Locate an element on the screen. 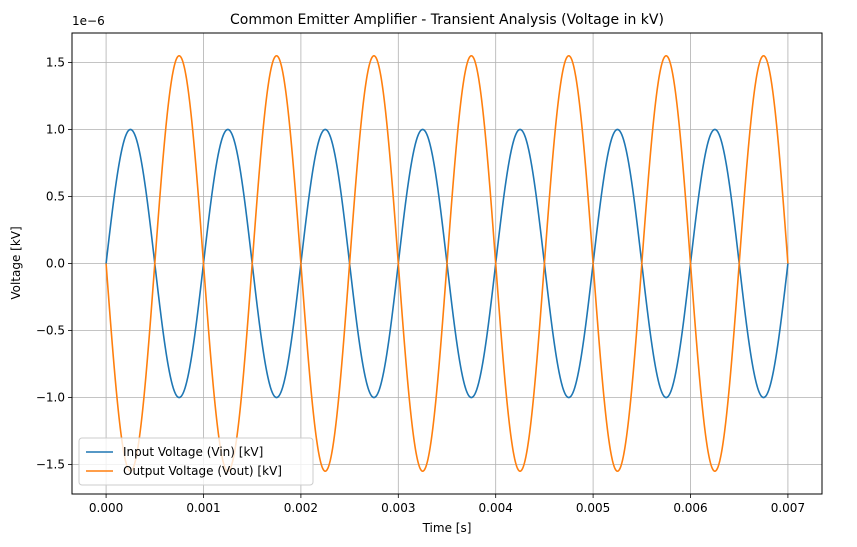 The height and width of the screenshot is (547, 857). x-tick-label: 0.006 is located at coordinates (690, 508).